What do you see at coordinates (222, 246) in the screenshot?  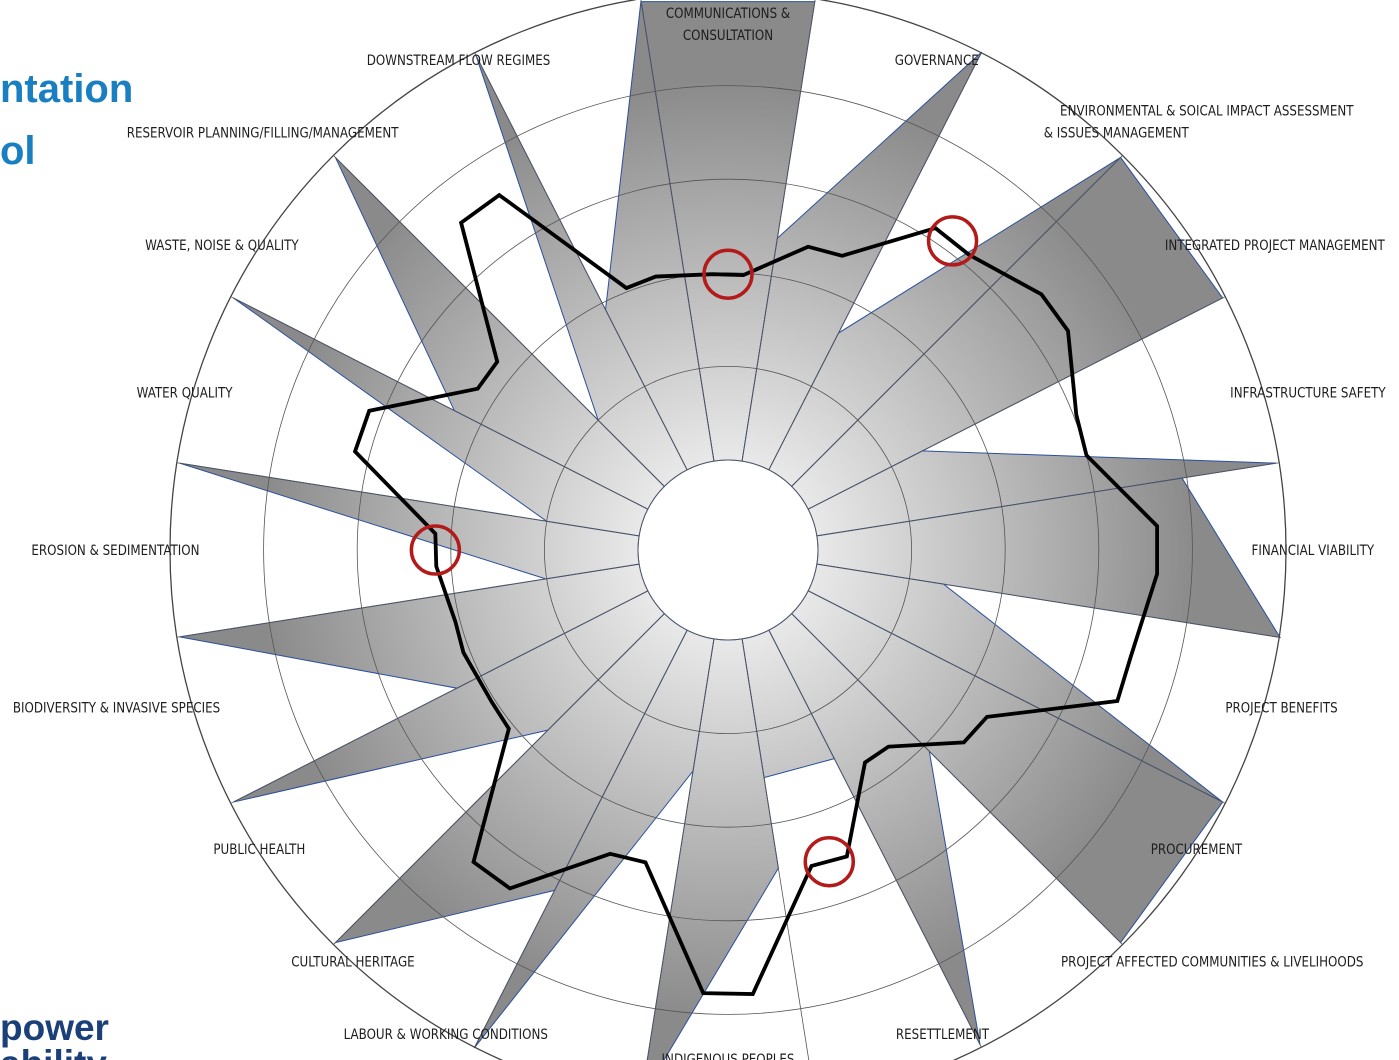 I see `axis-label: WASTE, NOISE & QUALITY` at bounding box center [222, 246].